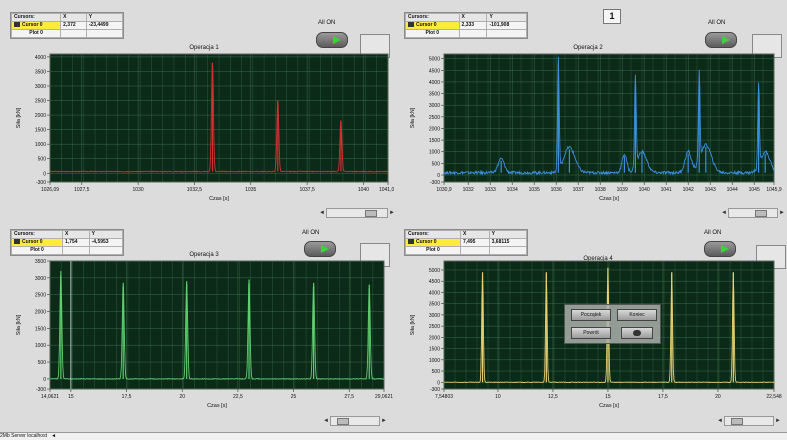  What do you see at coordinates (498, 397) in the screenshot?
I see `x-tick-label: 10` at bounding box center [498, 397].